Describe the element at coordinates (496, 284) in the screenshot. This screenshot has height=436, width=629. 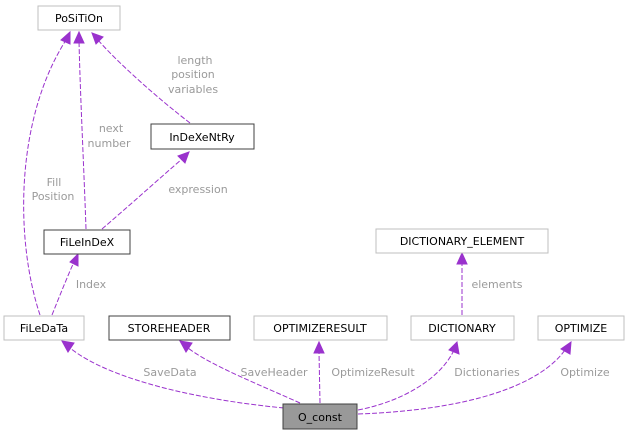
I see `edge-label-elements: elements` at that location.